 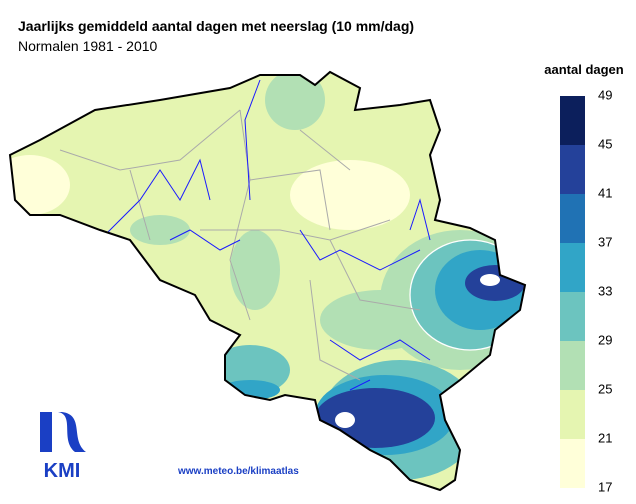 What do you see at coordinates (605, 241) in the screenshot?
I see `legend-tick-label: 37` at bounding box center [605, 241].